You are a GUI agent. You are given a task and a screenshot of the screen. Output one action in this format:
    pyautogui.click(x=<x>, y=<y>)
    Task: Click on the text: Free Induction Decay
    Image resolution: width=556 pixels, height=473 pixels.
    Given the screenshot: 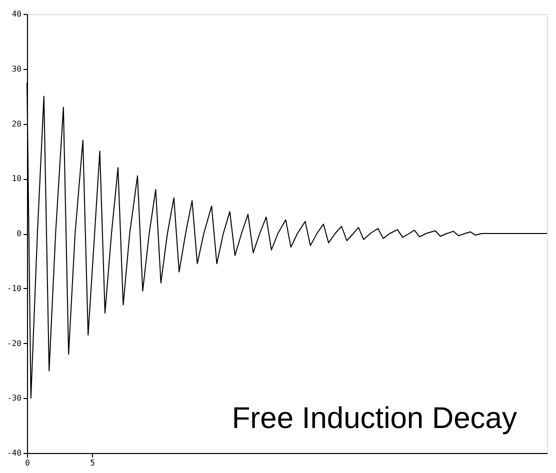 What is the action you would take?
    pyautogui.click(x=374, y=418)
    